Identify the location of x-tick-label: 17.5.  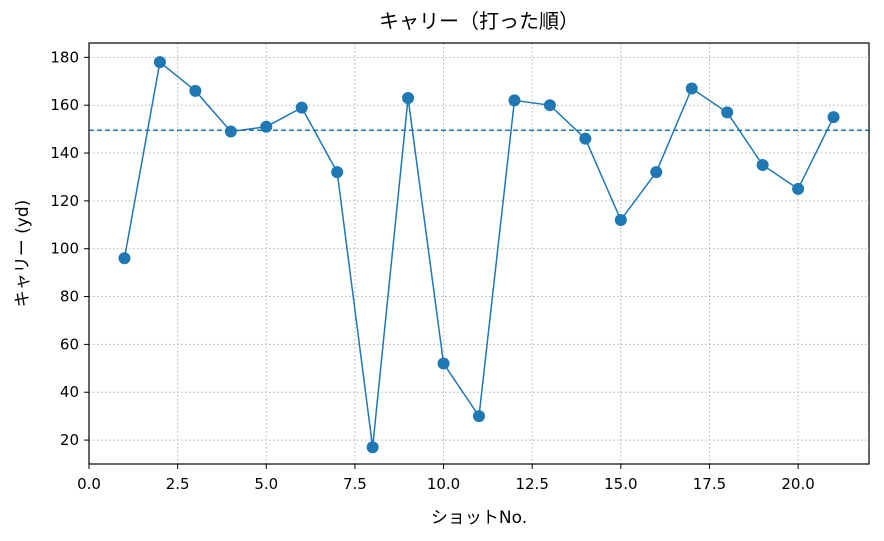
(709, 484).